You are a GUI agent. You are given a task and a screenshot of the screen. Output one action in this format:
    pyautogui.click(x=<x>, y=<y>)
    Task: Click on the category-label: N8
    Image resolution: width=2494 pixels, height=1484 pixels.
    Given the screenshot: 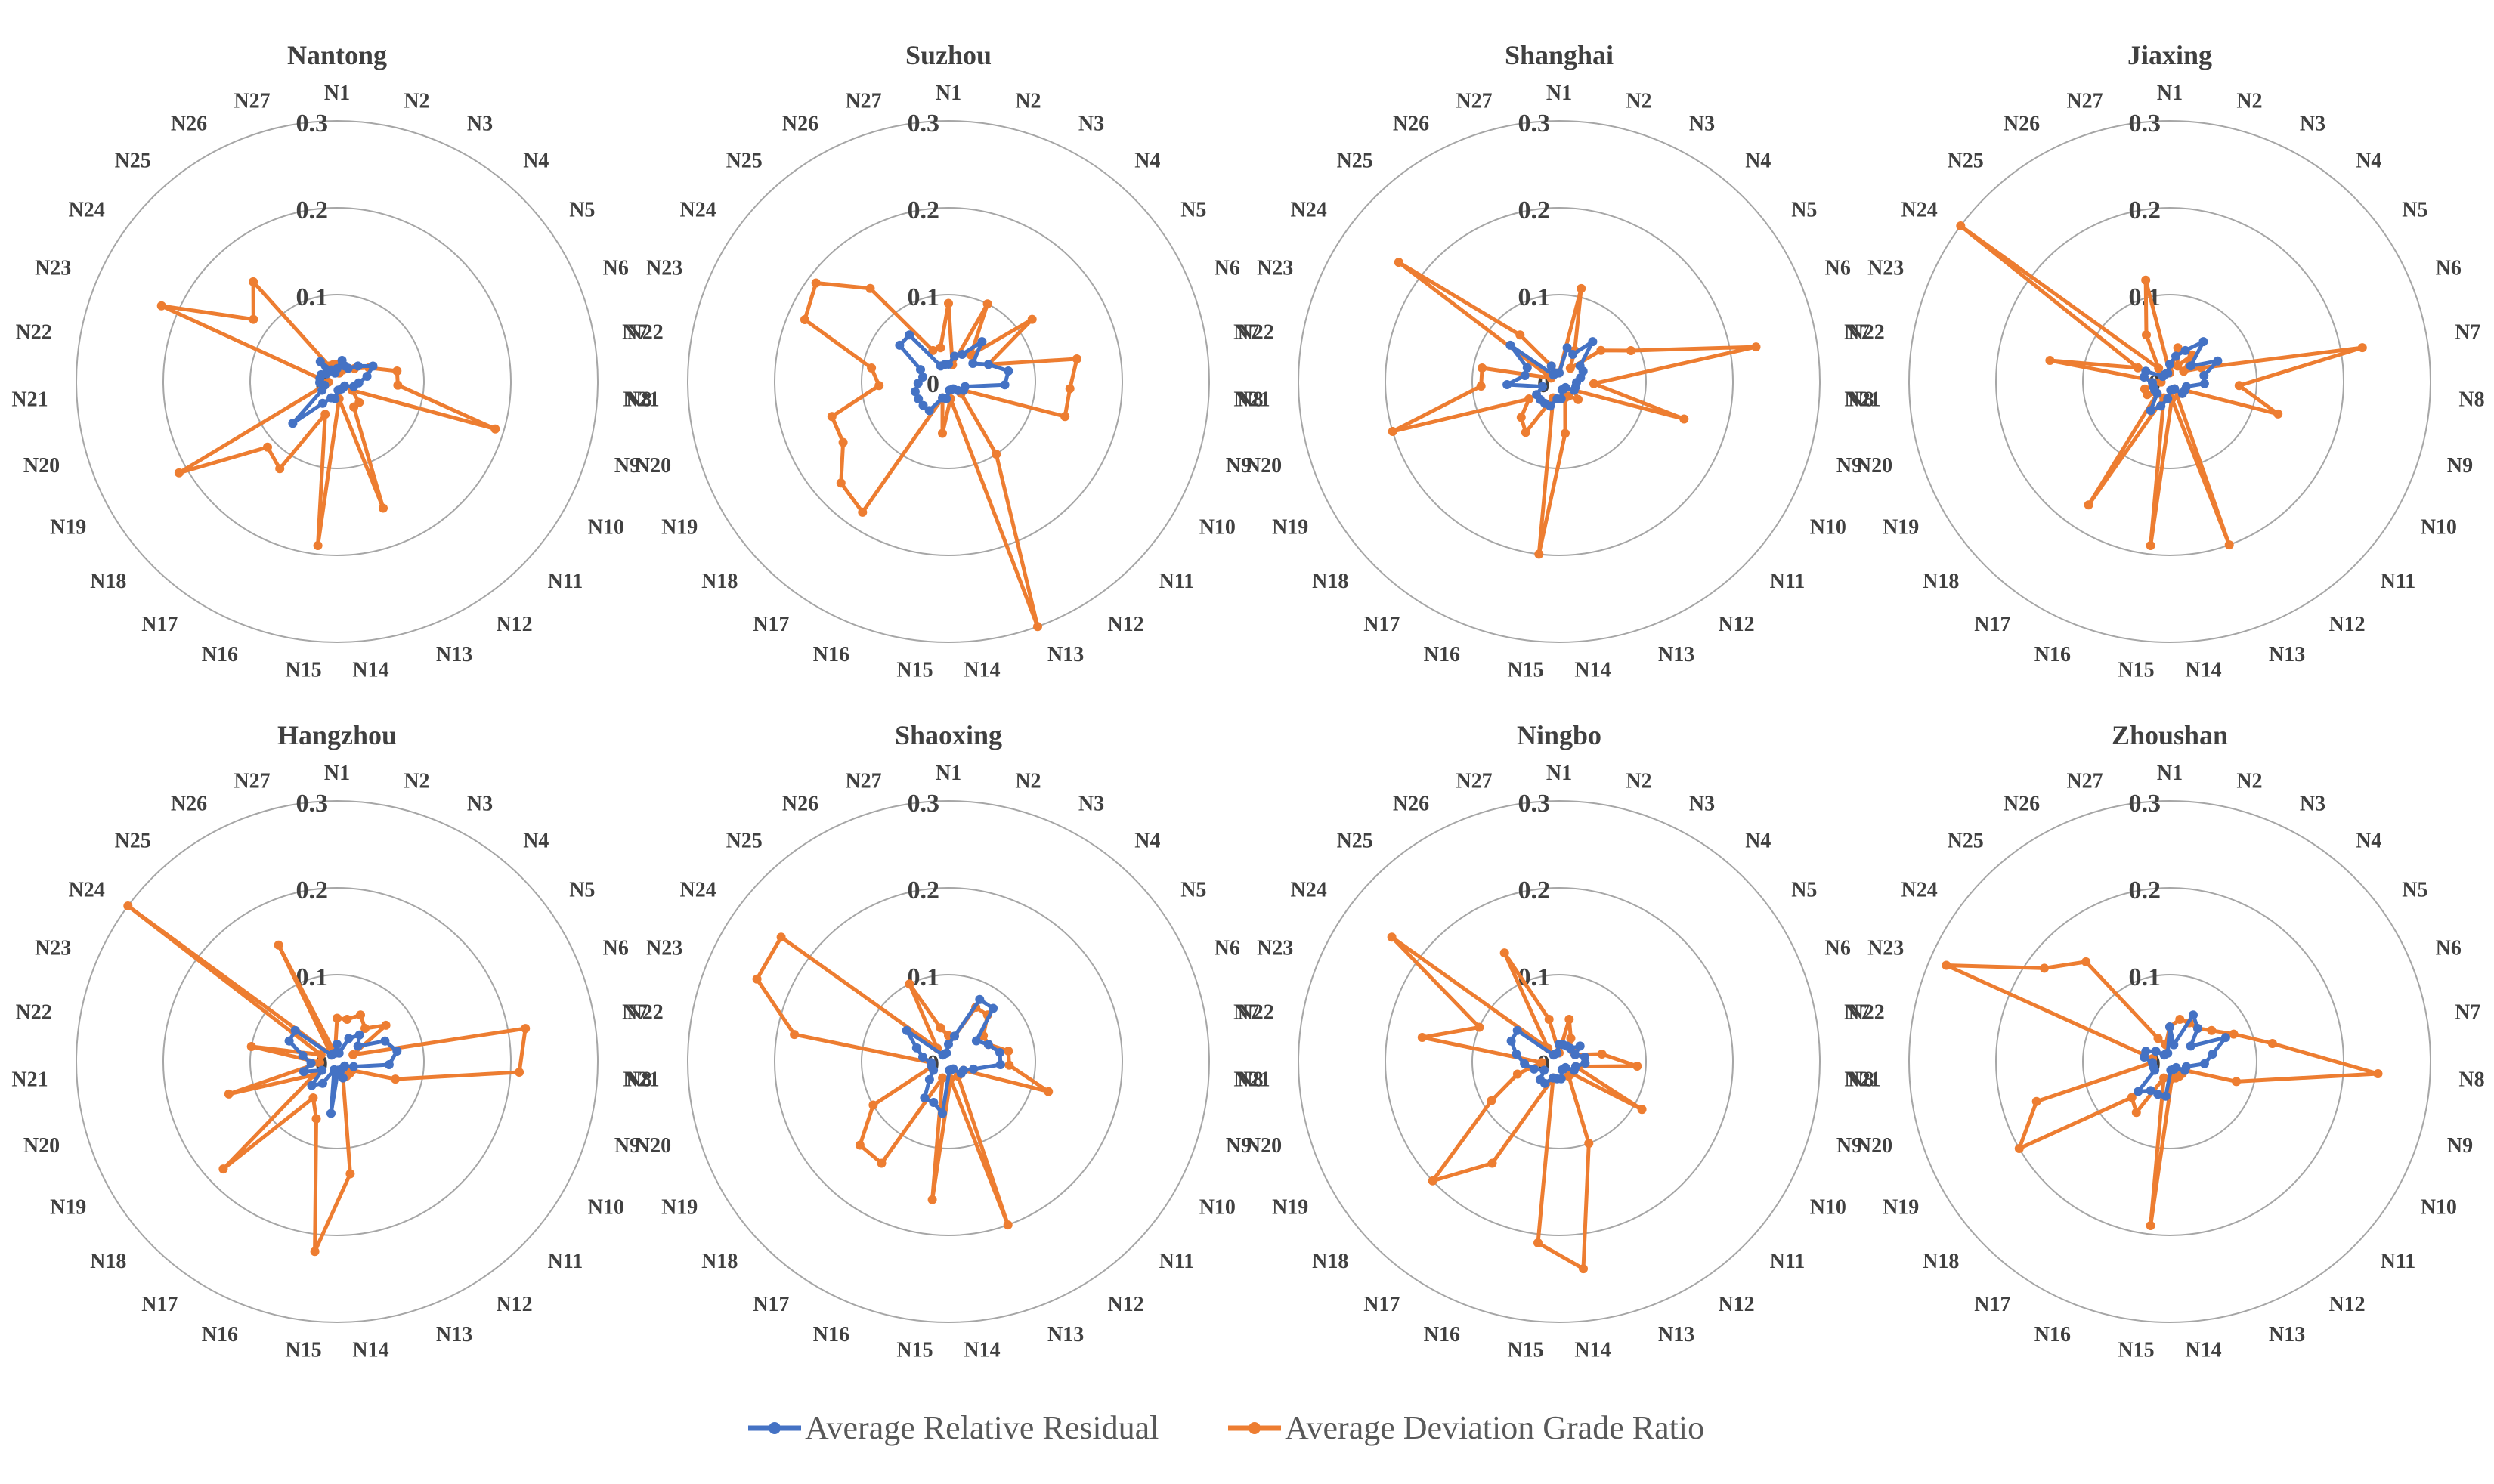 What is the action you would take?
    pyautogui.click(x=1861, y=1079)
    